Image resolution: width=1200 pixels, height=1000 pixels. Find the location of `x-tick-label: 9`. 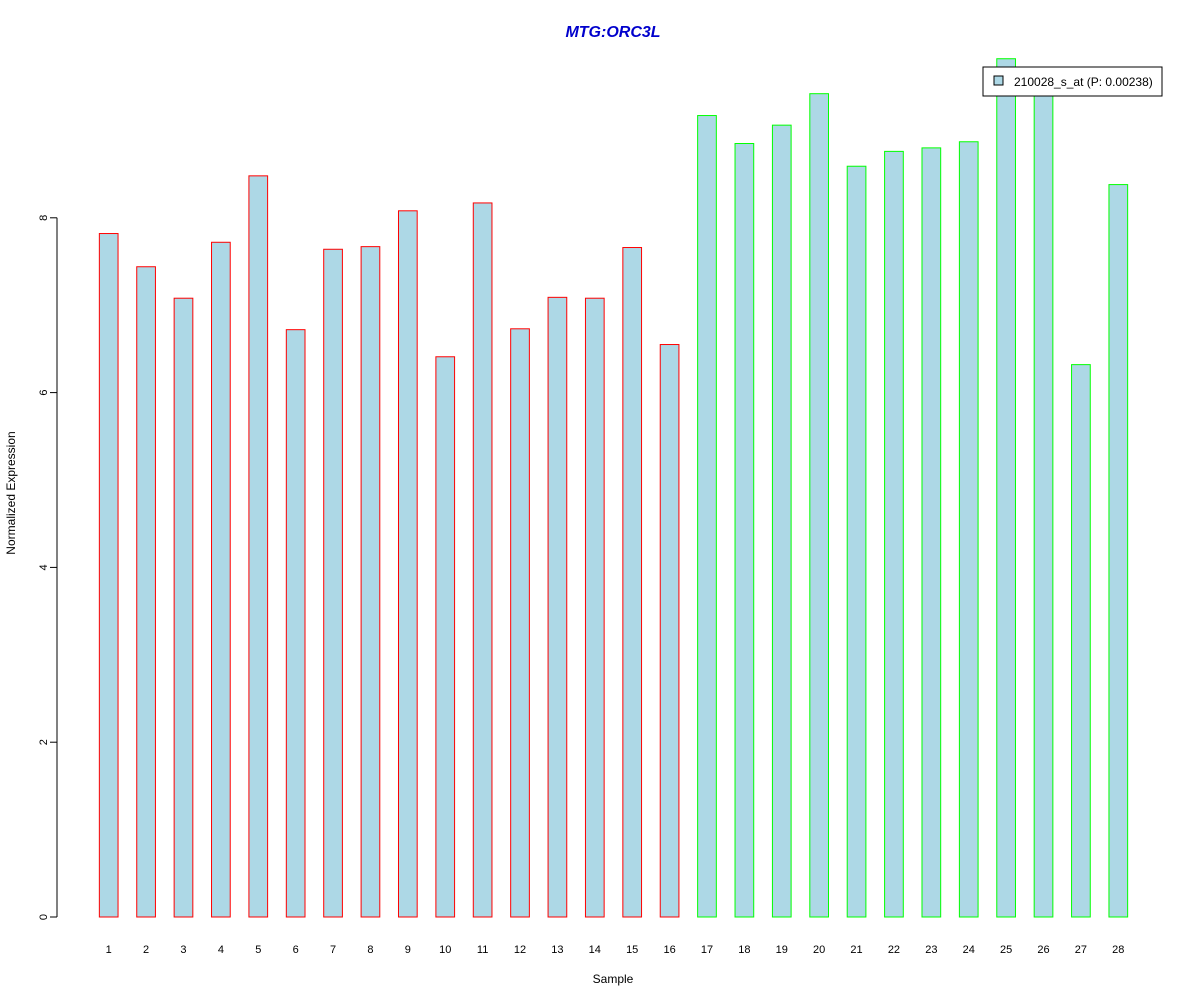

x-tick-label: 9 is located at coordinates (408, 950).